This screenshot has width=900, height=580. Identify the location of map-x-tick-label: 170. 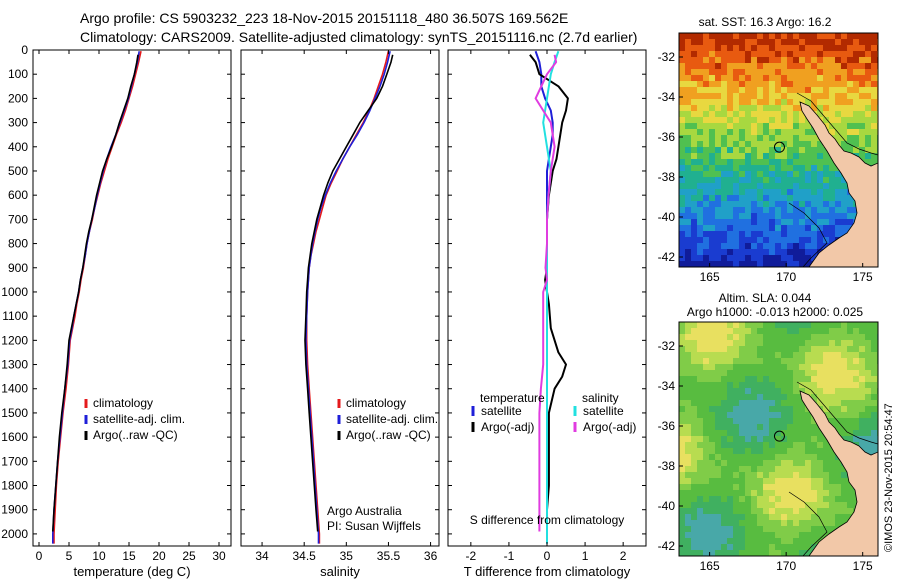
(786, 566).